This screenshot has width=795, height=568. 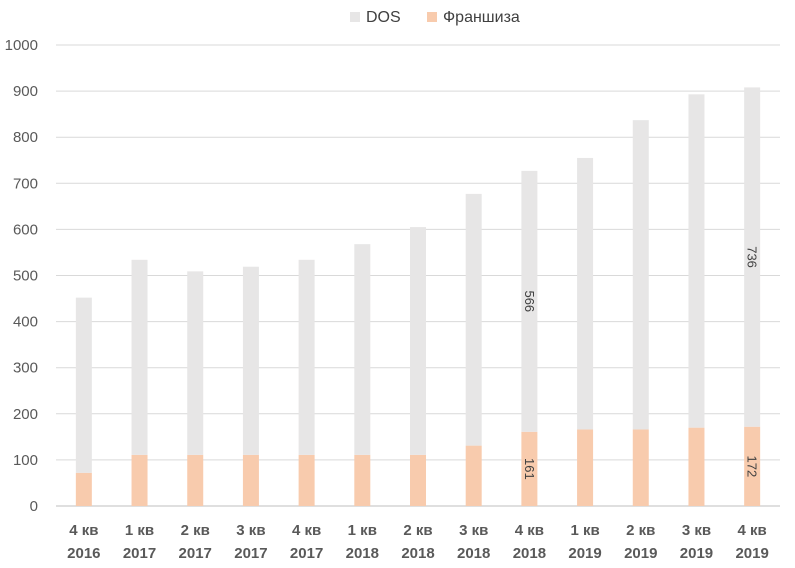 What do you see at coordinates (473, 542) in the screenshot?
I see `x-tick-label: 3 кв 2018` at bounding box center [473, 542].